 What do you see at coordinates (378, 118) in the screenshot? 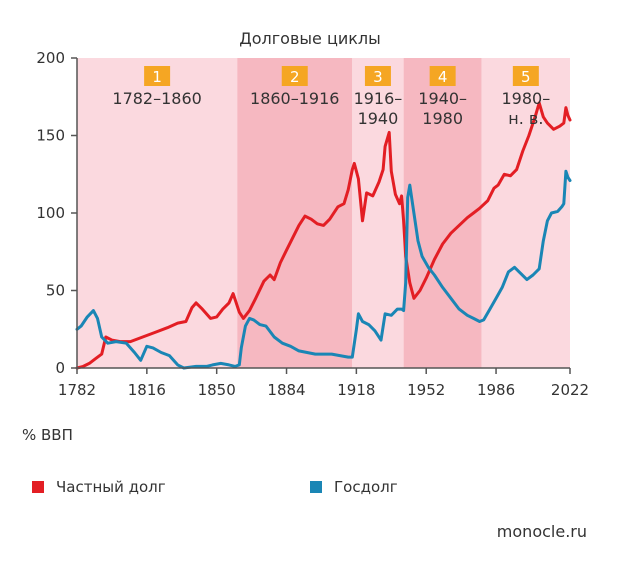
I see `cycle-period-end-3: 1940` at bounding box center [378, 118].